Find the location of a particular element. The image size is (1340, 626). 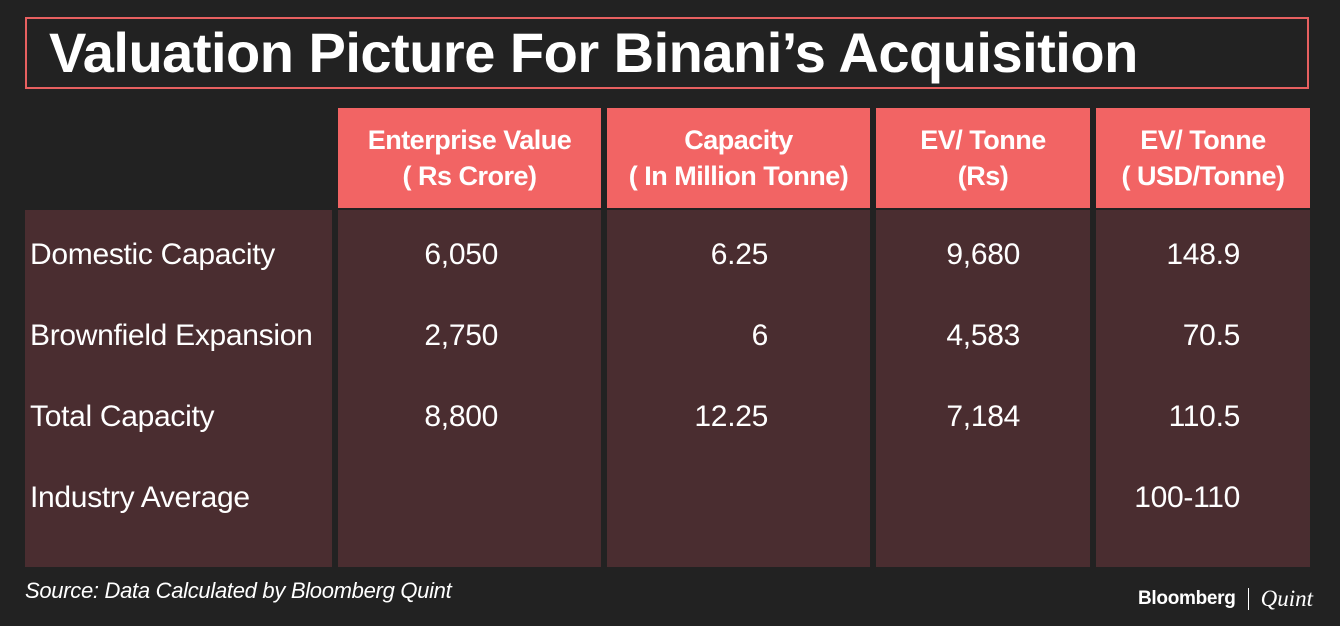

col-header-line2: ( Rs Crore) is located at coordinates (469, 176).